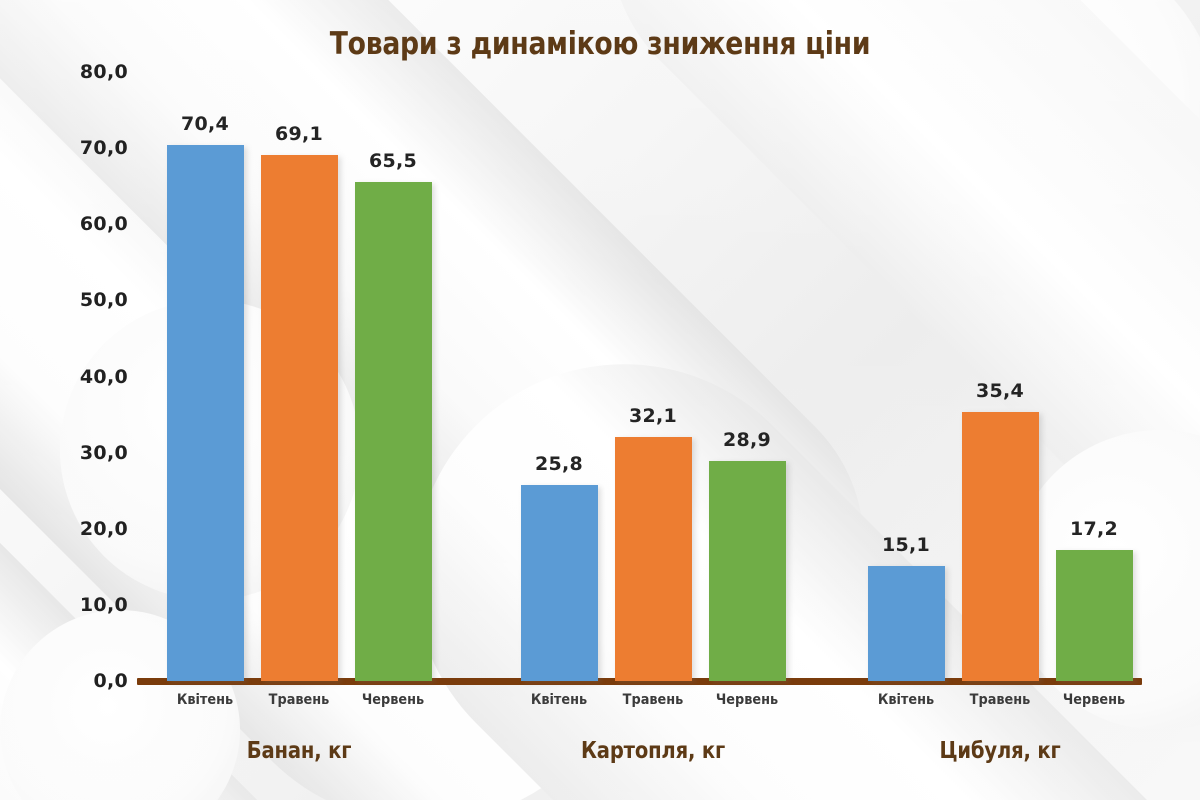 Image resolution: width=1200 pixels, height=800 pixels. I want to click on y-axis-tick-label: 80,0, so click(103, 72).